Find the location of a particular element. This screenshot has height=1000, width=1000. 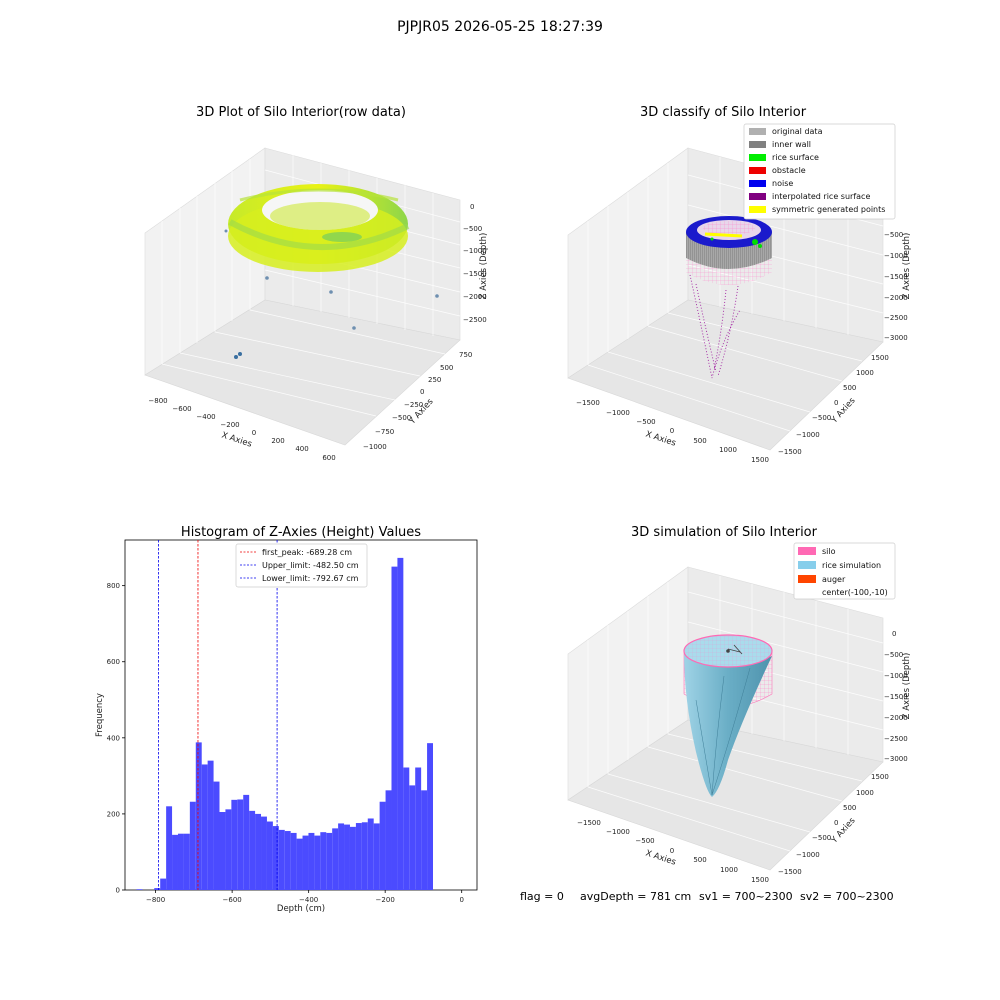

raw-y-ticks: 750 500 250 0 −250 −500 −750 −1000 is located at coordinates (417, 401).